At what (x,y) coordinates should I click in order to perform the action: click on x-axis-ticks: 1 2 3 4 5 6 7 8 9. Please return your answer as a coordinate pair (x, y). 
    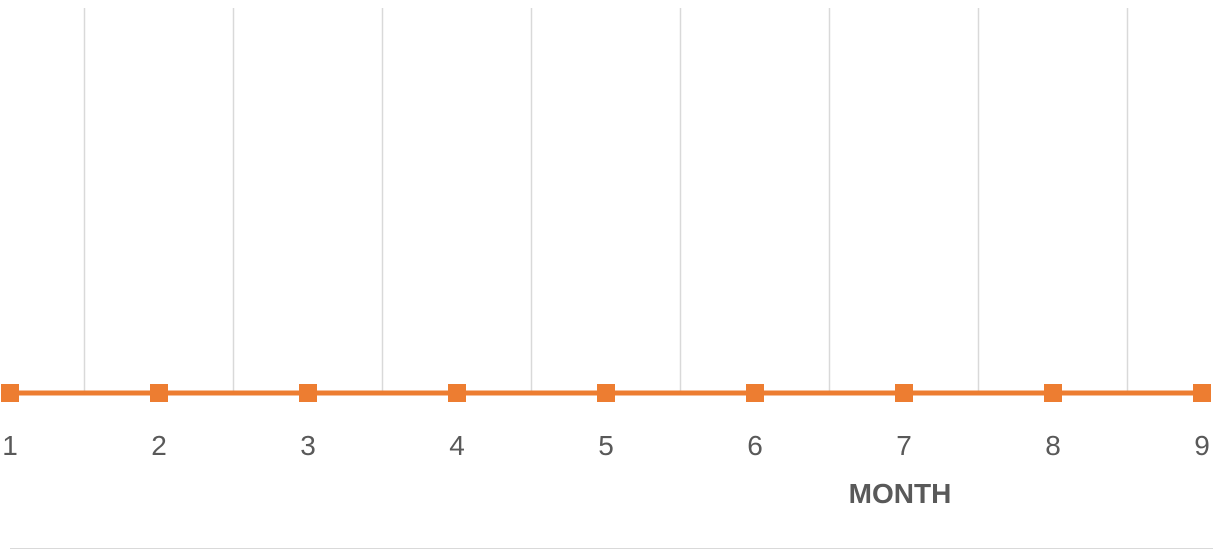
    Looking at the image, I should click on (606, 445).